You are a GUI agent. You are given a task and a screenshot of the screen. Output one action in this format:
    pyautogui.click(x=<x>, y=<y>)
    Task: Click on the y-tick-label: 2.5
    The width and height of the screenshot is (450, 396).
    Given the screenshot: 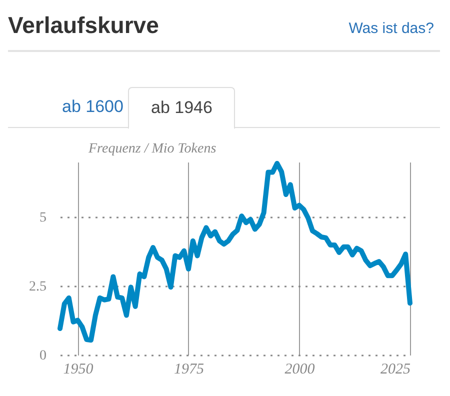 What is the action you would take?
    pyautogui.click(x=37, y=287)
    